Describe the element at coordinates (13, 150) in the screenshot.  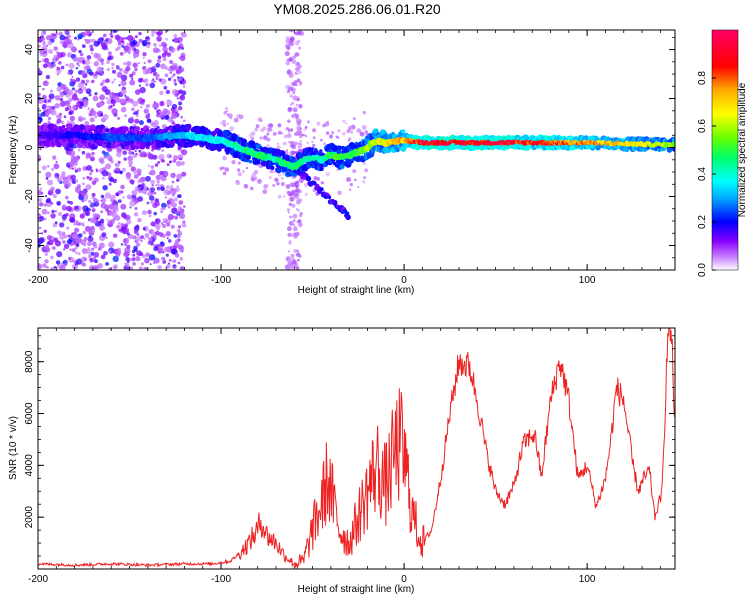
I see `spectrogram-y-label: Frequency (Hz)` at that location.